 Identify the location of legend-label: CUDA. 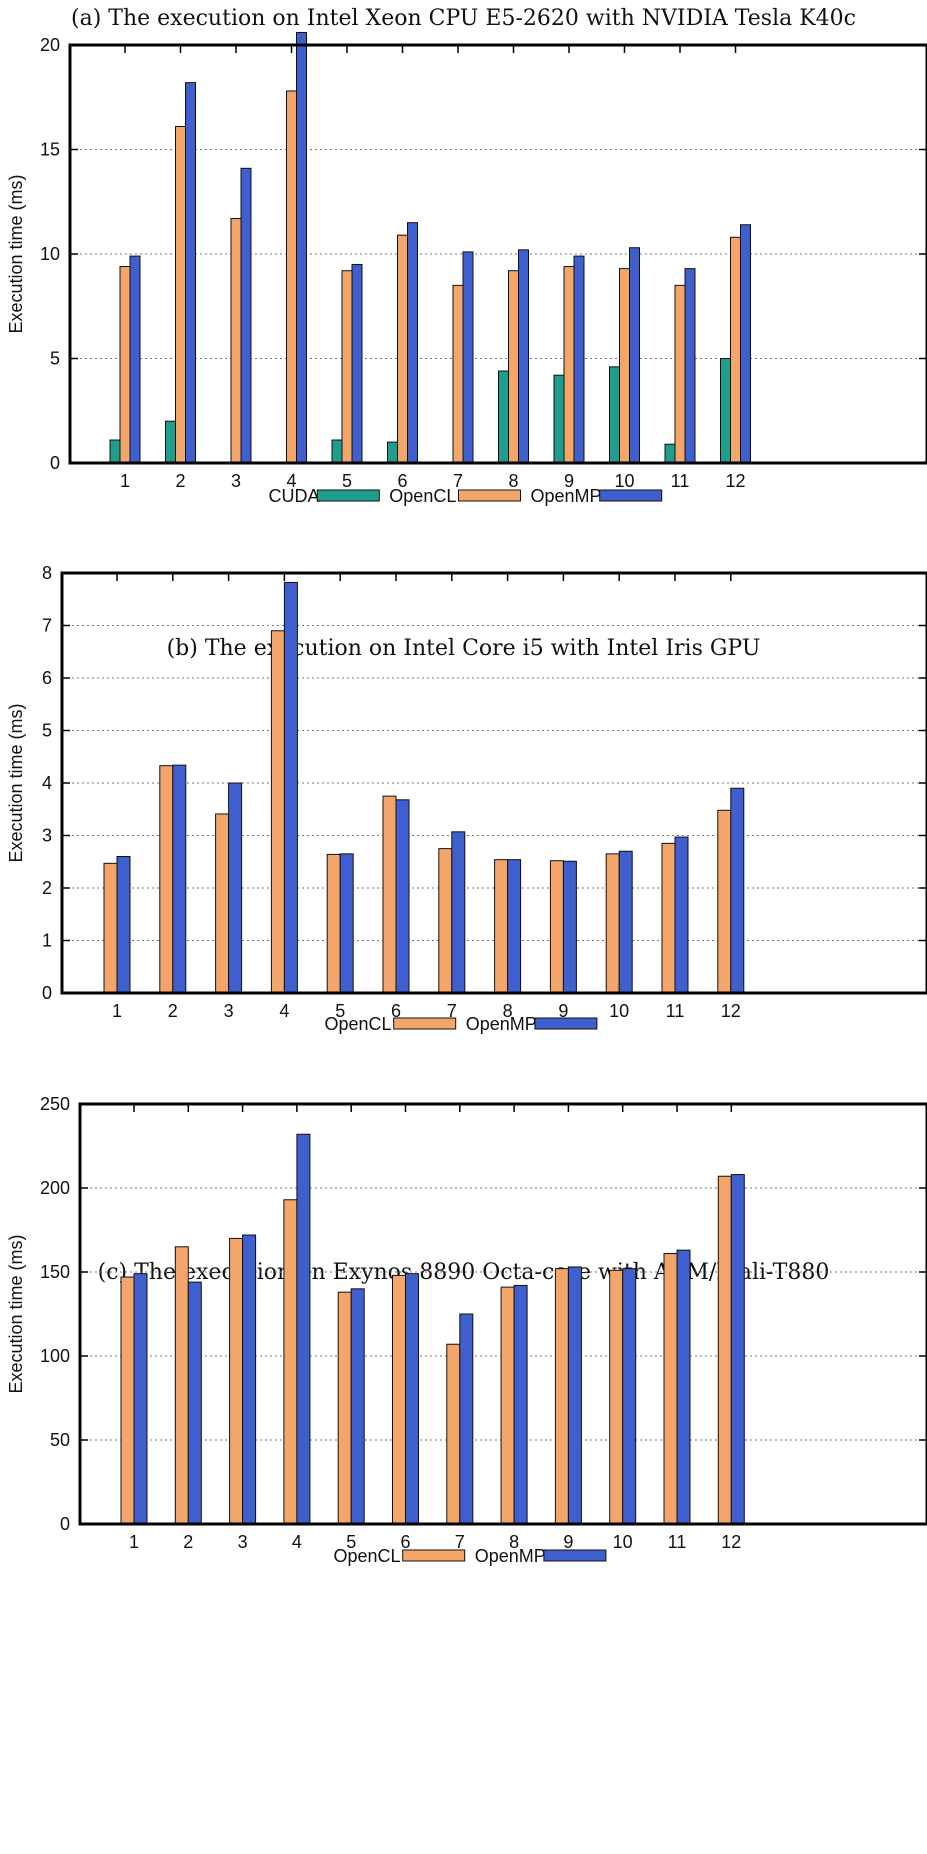
(294, 496).